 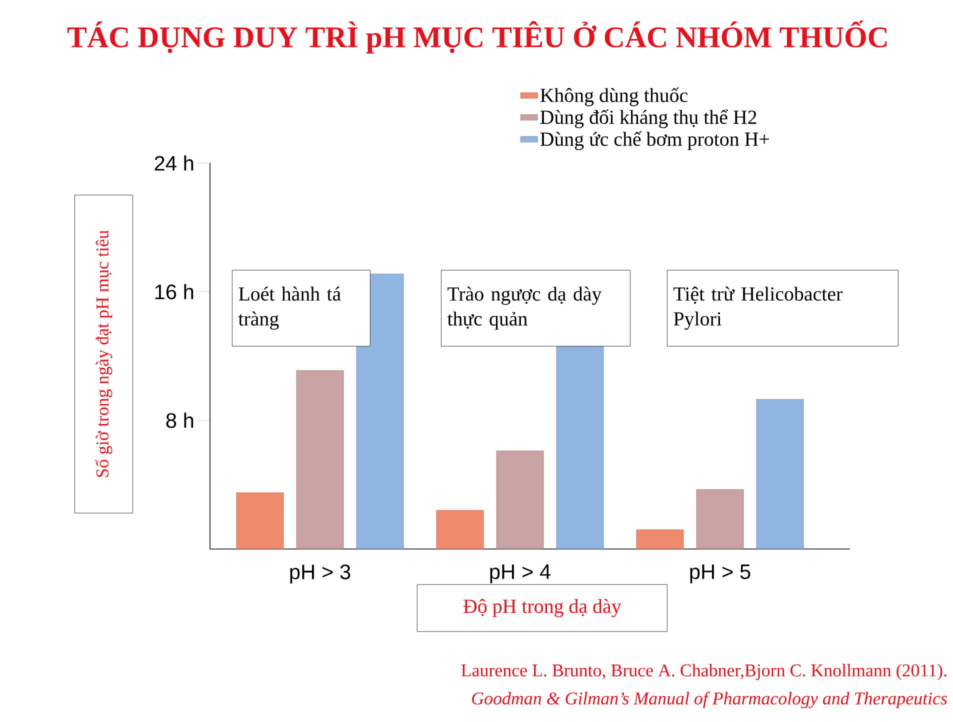 I want to click on x-tick-label: pH > 3, so click(x=320, y=574).